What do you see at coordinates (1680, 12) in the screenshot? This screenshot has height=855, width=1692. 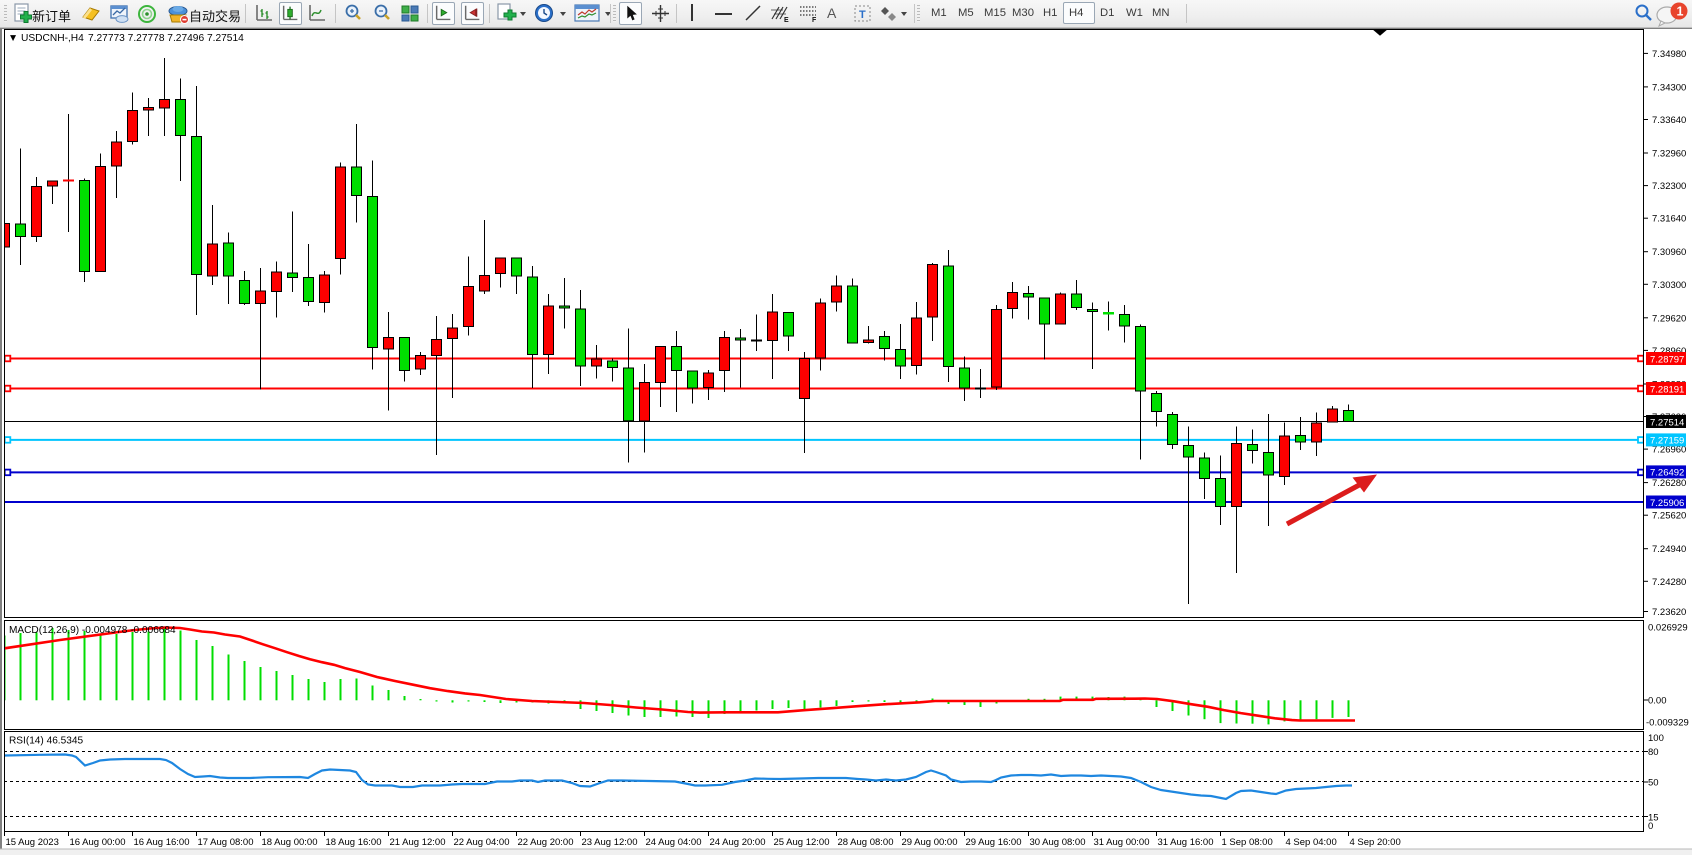 I see `svg-text: 1` at bounding box center [1680, 12].